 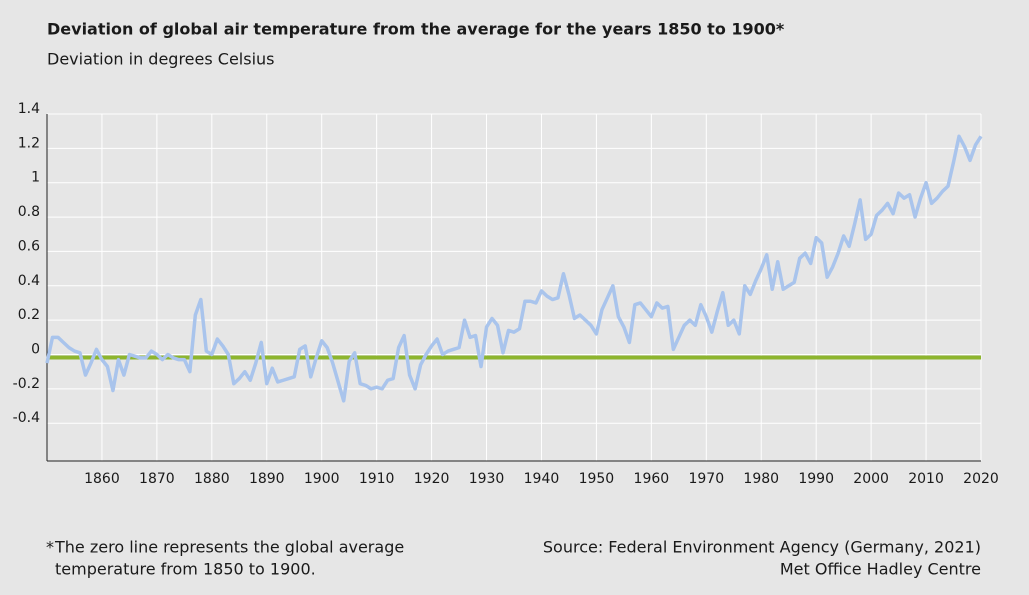 What do you see at coordinates (871, 479) in the screenshot?
I see `x-tick-label: 2000` at bounding box center [871, 479].